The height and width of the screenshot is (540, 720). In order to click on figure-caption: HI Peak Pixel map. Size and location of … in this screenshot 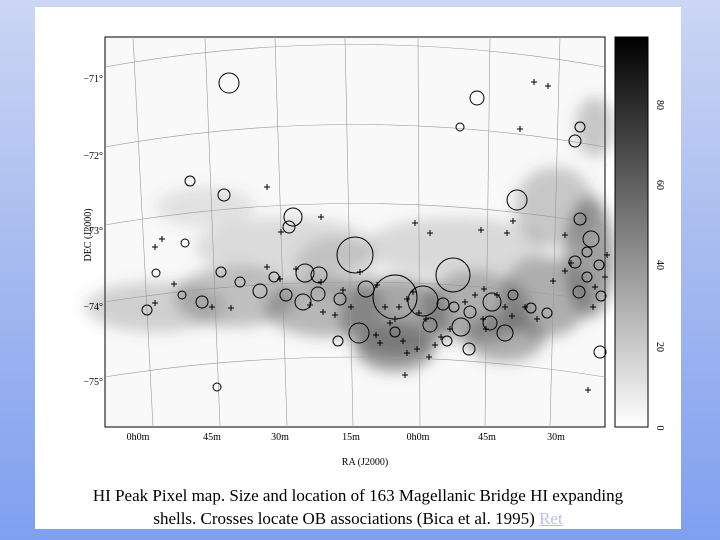, I will do `click(358, 507)`.